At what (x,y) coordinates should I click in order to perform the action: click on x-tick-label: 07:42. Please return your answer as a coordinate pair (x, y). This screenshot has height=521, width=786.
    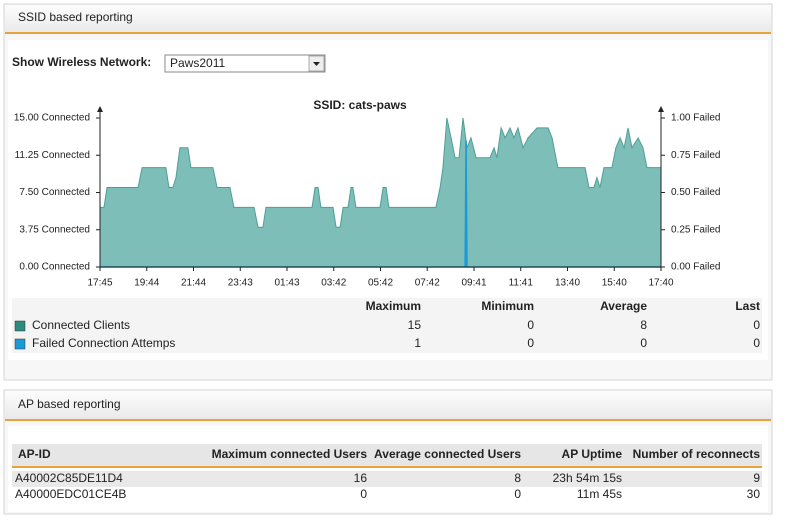
    Looking at the image, I should click on (427, 283).